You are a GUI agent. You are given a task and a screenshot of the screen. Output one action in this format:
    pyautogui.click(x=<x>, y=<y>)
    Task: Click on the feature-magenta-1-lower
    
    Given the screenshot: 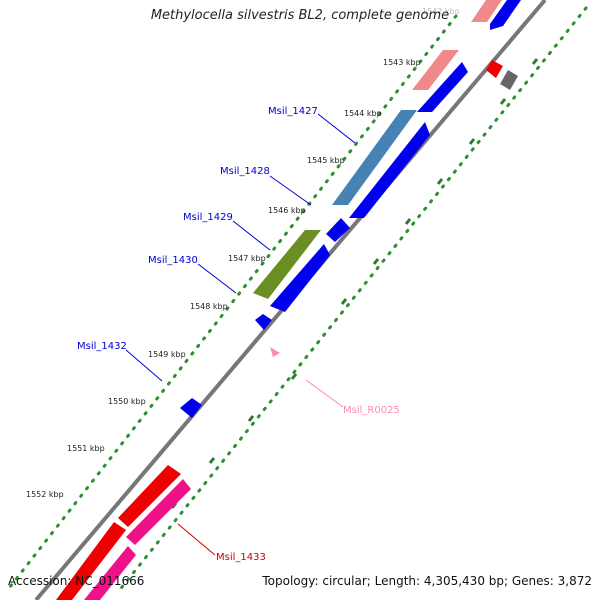 What is the action you would take?
    pyautogui.click(x=110, y=573)
    